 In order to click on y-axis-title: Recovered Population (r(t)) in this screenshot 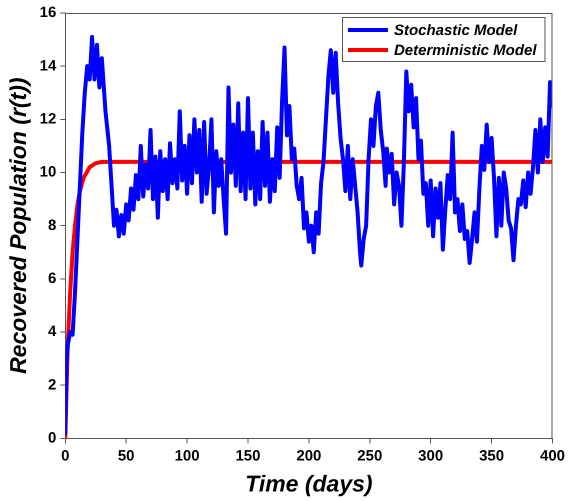, I will do `click(18, 225)`.